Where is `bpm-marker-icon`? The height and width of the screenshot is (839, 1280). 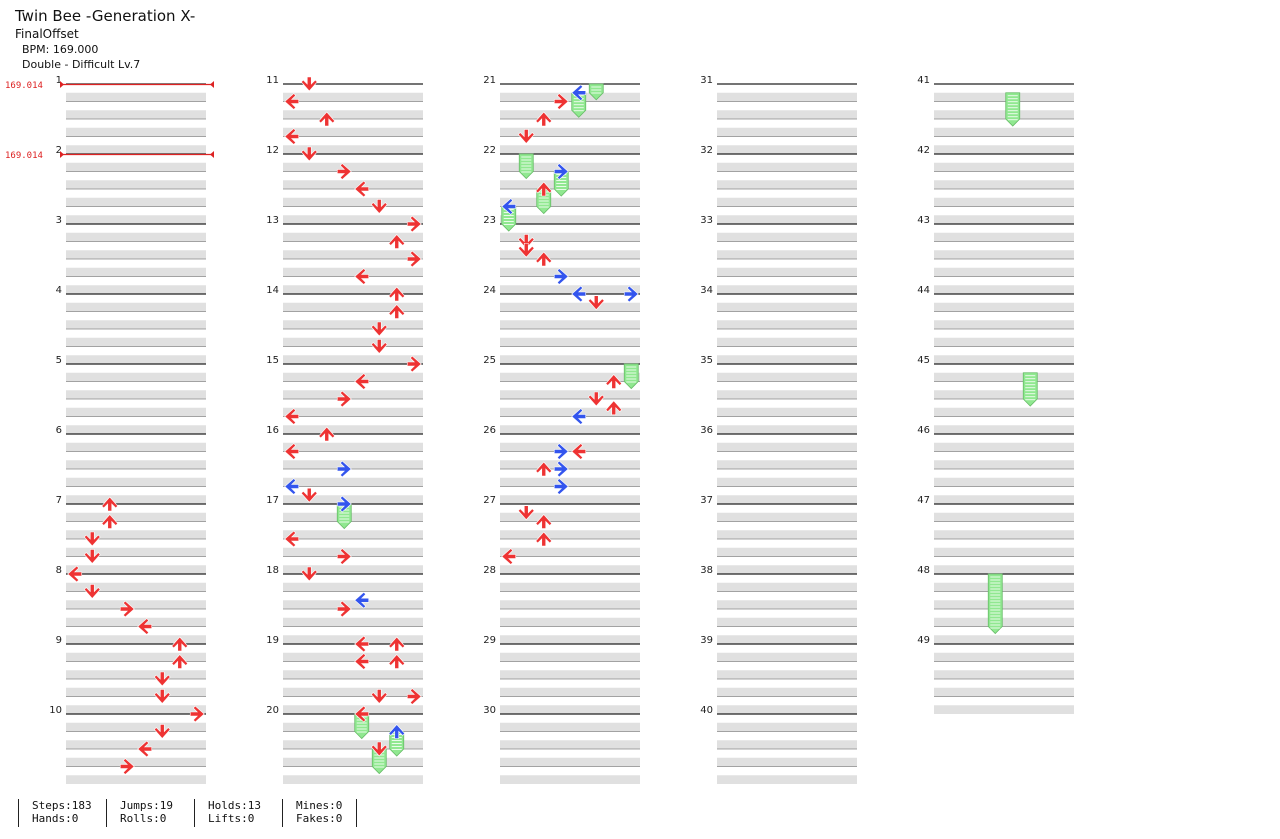
bpm-marker-icon is located at coordinates (212, 84).